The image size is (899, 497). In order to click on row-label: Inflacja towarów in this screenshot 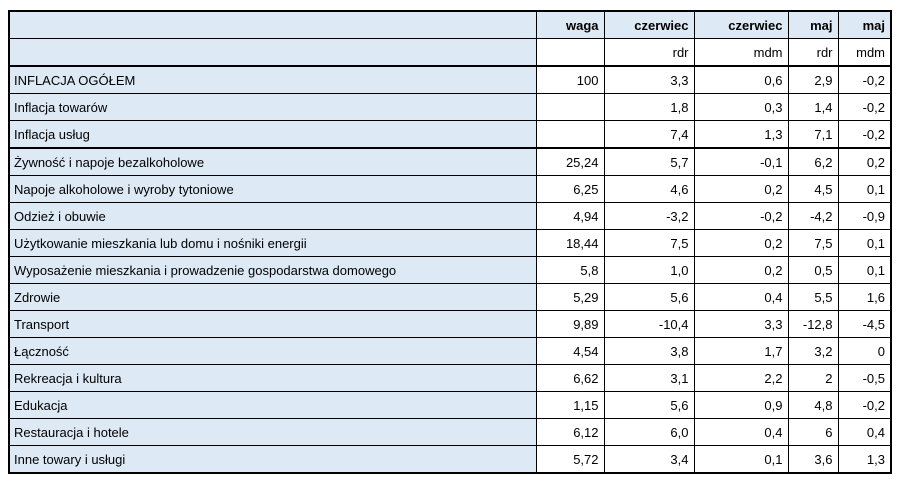, I will do `click(272, 107)`.